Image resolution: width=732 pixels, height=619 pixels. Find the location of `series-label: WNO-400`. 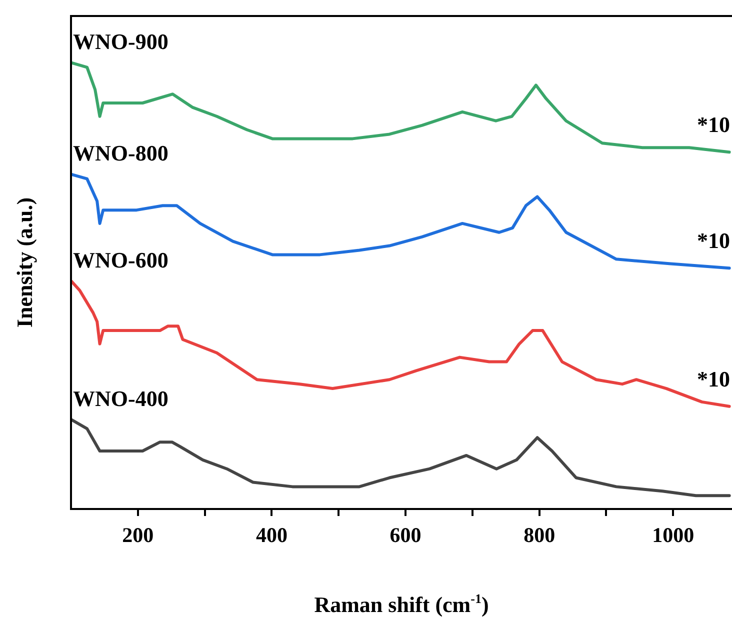

series-label: WNO-400 is located at coordinates (120, 398).